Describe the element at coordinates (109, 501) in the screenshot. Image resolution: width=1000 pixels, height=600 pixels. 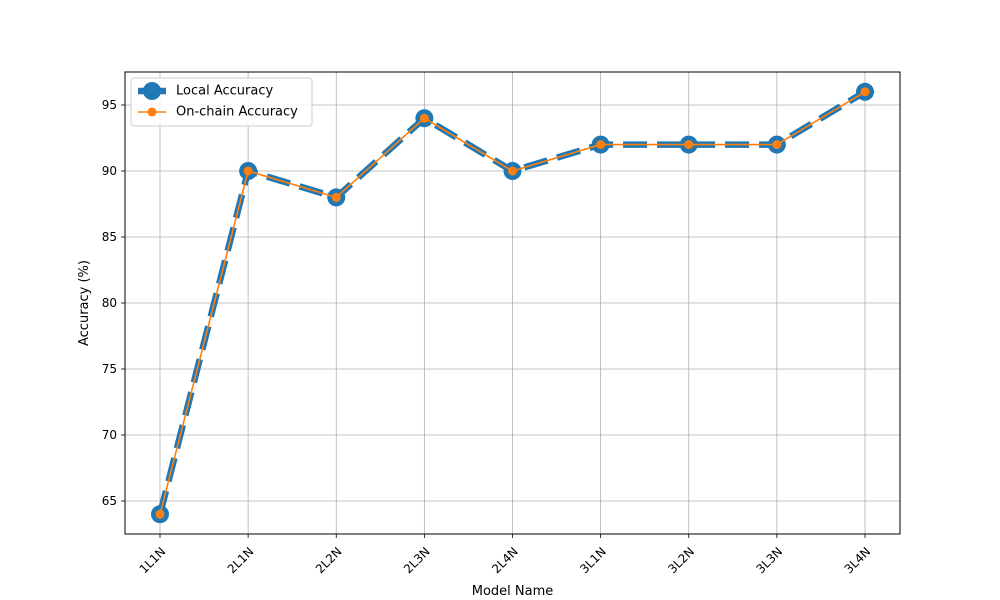
I see `y-tick-label: 65` at that location.